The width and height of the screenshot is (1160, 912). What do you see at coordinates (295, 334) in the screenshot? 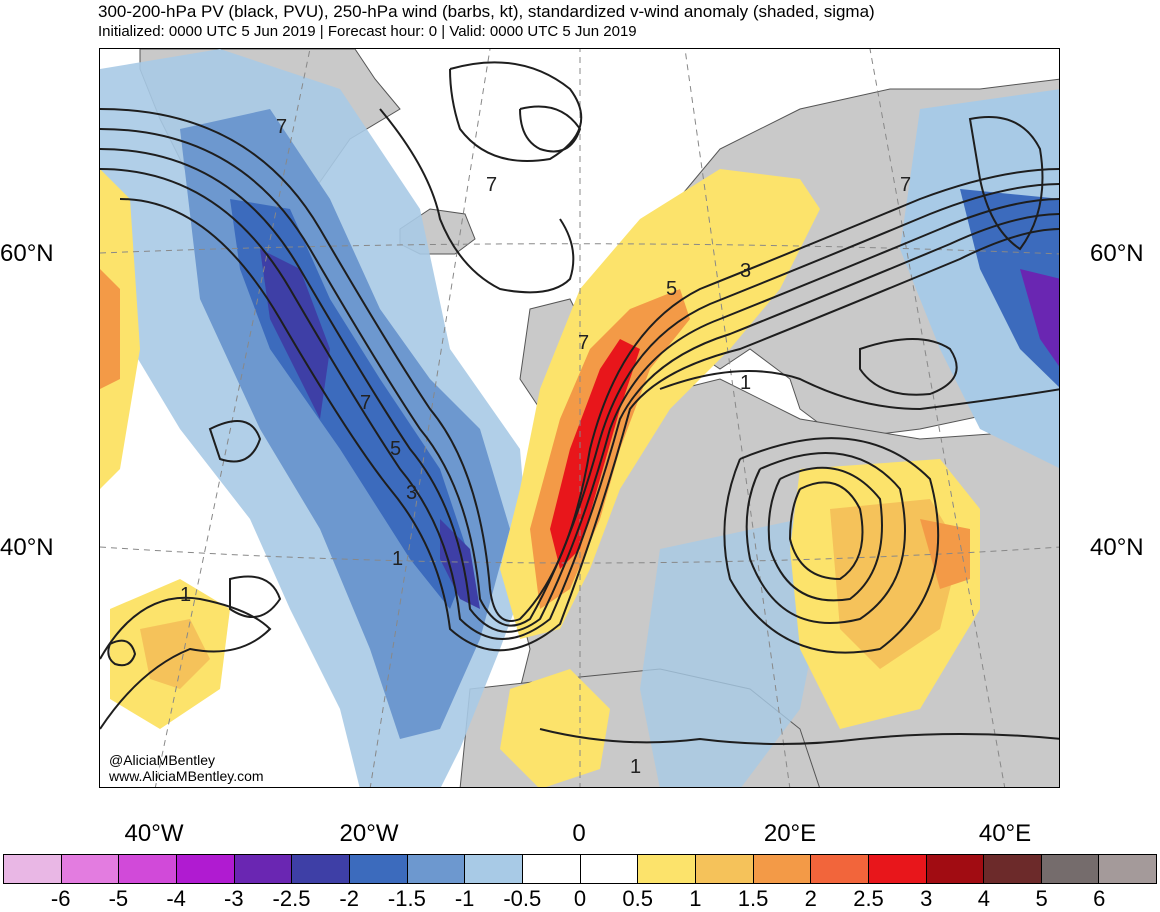
I see `negative-anomaly-west-min` at bounding box center [295, 334].